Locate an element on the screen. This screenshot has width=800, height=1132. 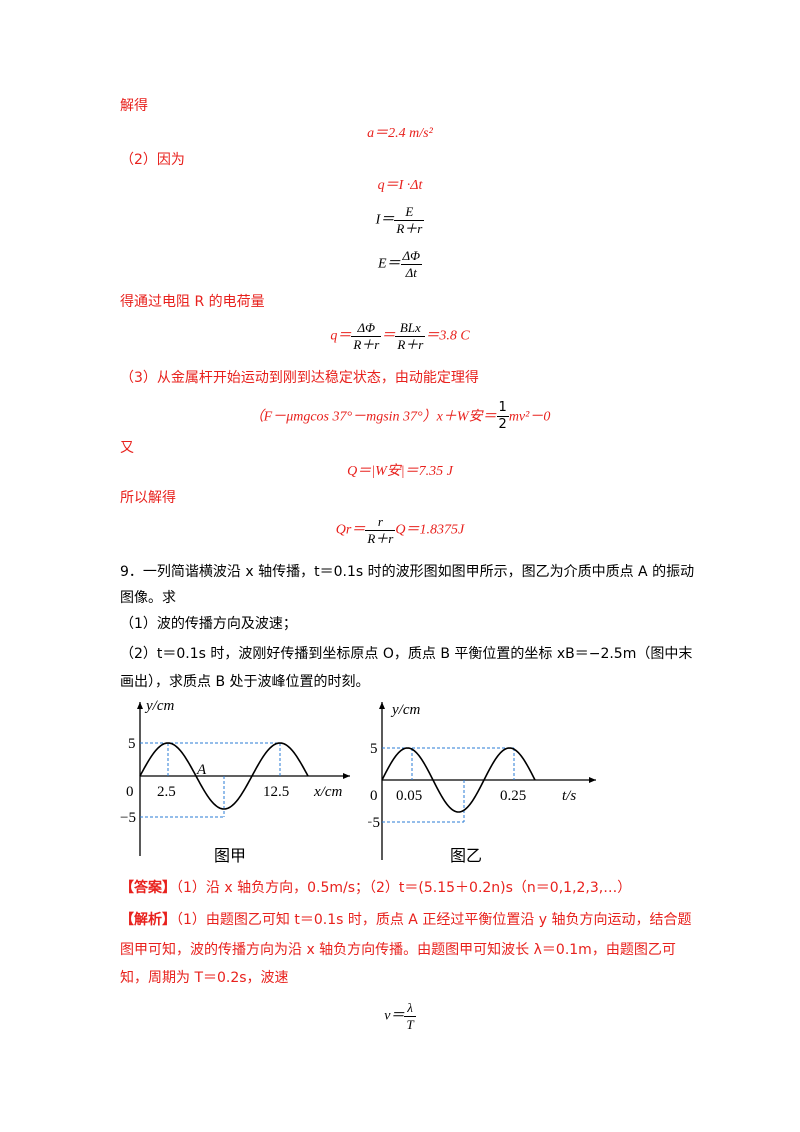
caption-yi: 图乙 is located at coordinates (465, 855).